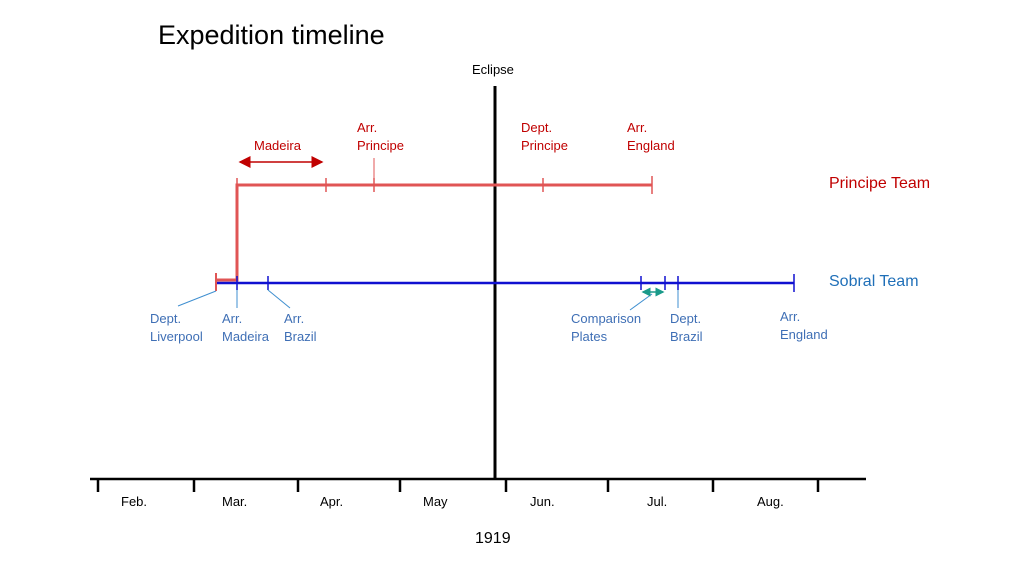 Image resolution: width=1024 pixels, height=576 pixels. I want to click on arr-brazil-leader, so click(279, 299).